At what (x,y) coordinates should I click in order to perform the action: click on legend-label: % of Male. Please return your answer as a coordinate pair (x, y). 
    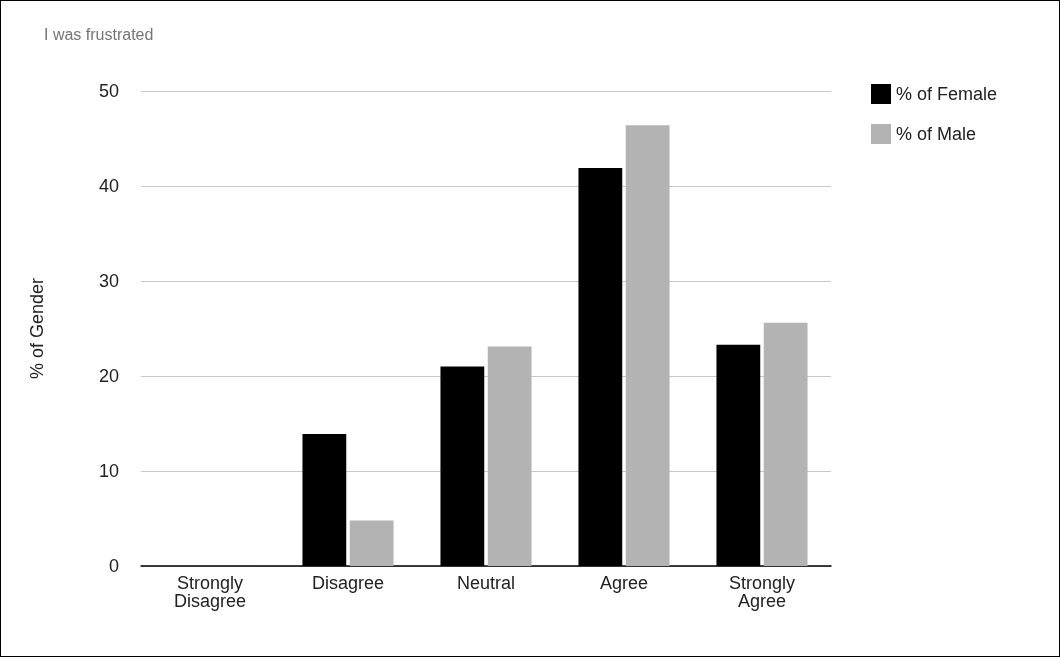
    Looking at the image, I should click on (936, 134).